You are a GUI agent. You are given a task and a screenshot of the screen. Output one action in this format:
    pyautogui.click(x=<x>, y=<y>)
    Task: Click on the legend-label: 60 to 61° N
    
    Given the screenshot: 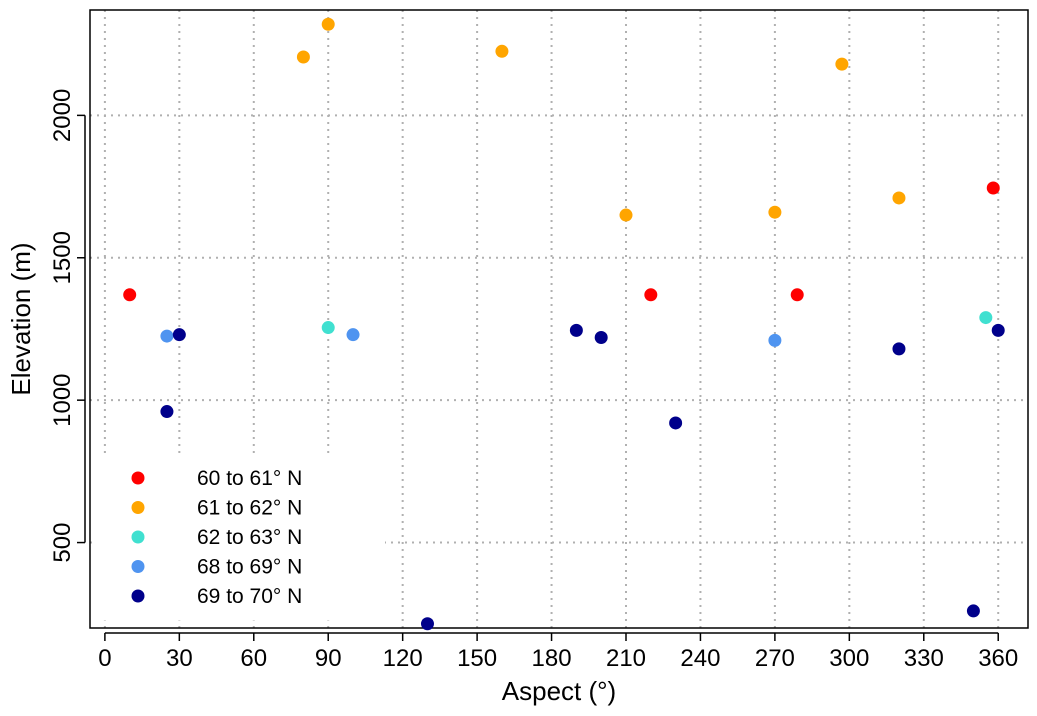 What is the action you would take?
    pyautogui.click(x=249, y=478)
    